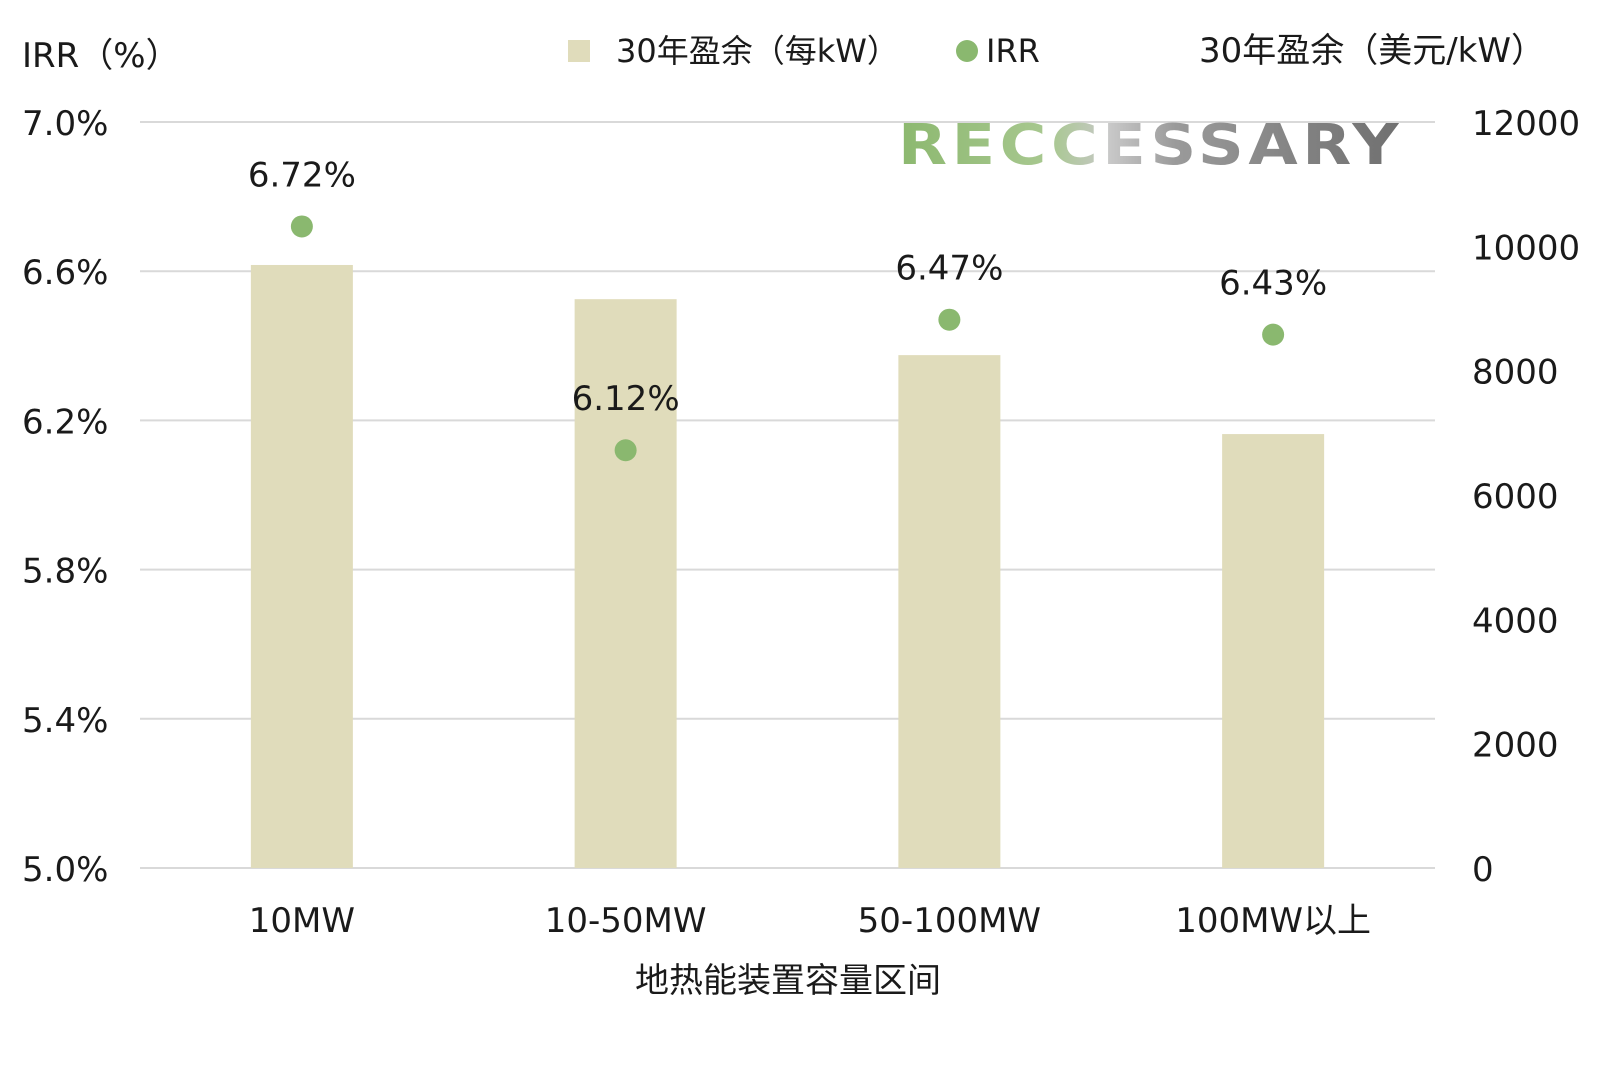  I want to click on right-tick-label: 8000, so click(1515, 373).